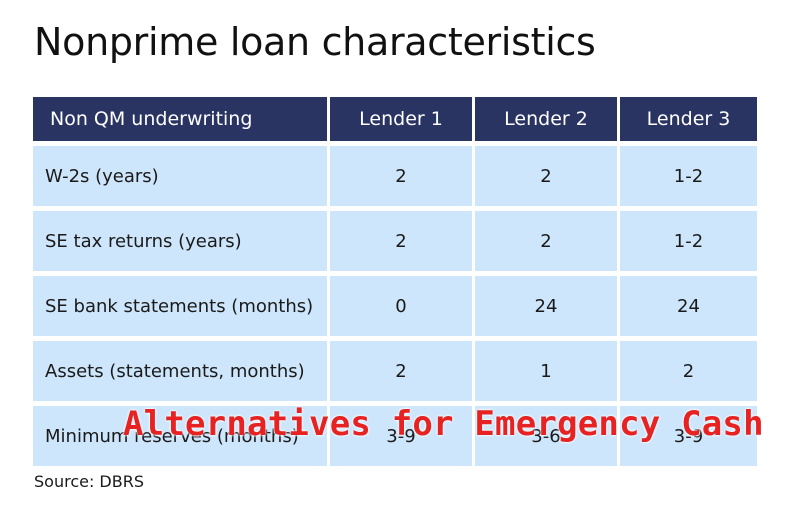  What do you see at coordinates (546, 176) in the screenshot?
I see `cell-w2s-lender-2: 2` at bounding box center [546, 176].